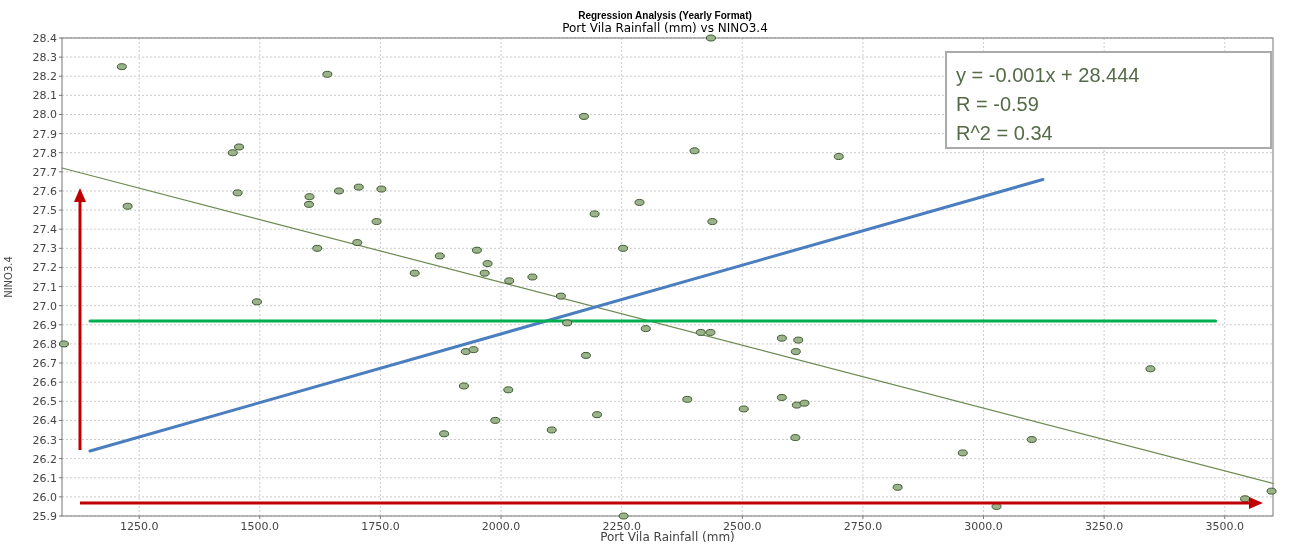  What do you see at coordinates (983, 526) in the screenshot?
I see `x-tick-label: 3000.0` at bounding box center [983, 526].